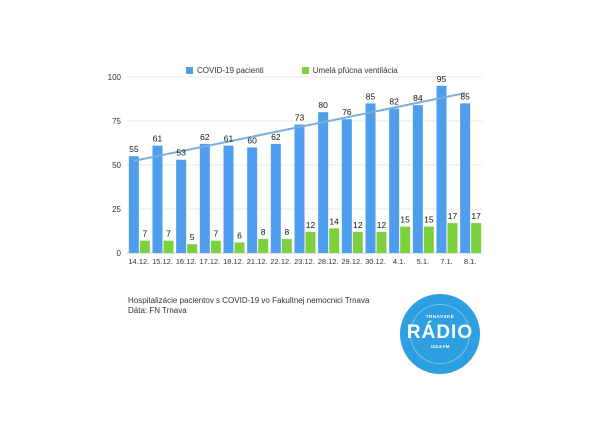 The width and height of the screenshot is (600, 424). I want to click on data-label-covid: 84, so click(418, 98).